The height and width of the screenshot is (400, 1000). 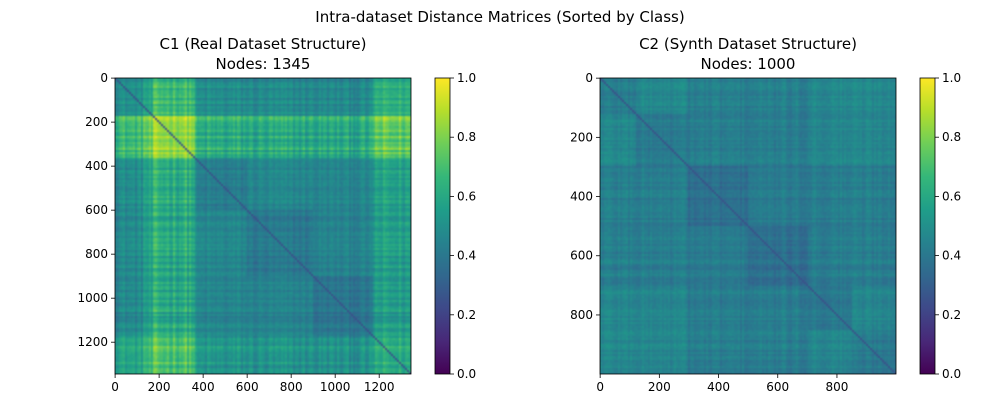 I want to click on c1-y-axis: 0 200 400 600 800 1000 1200, so click(x=96, y=210).